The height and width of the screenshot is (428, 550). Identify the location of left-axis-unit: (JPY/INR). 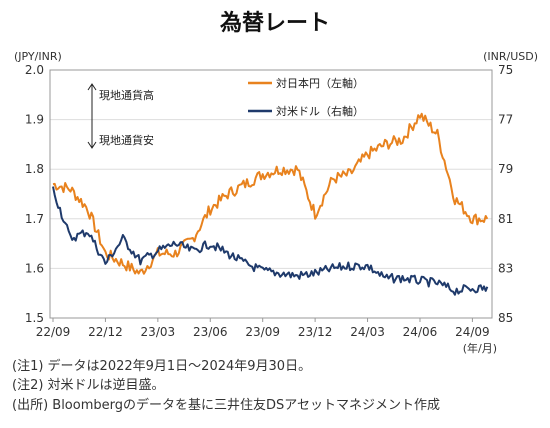
(38, 56).